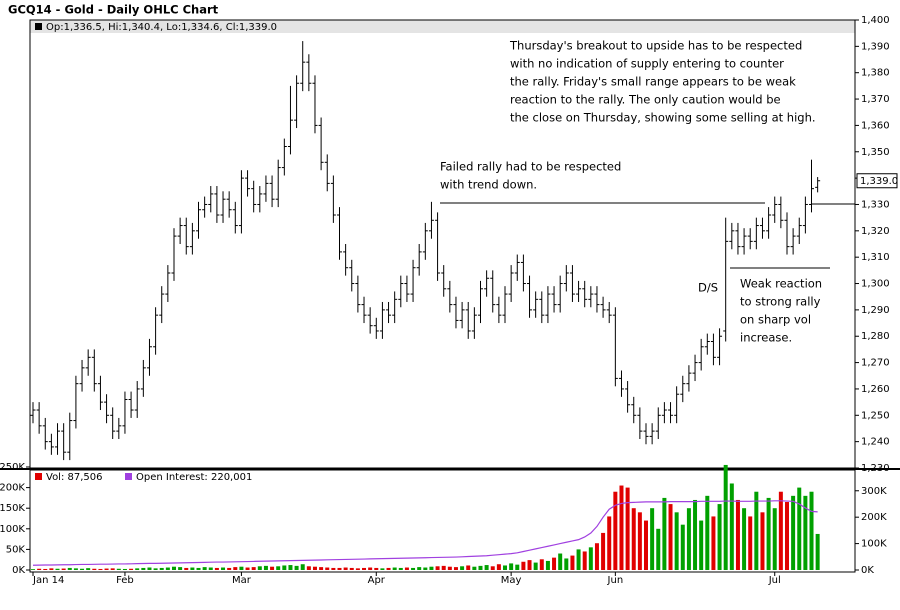 This screenshot has width=900, height=610. I want to click on x-tick-label: Apr, so click(377, 580).